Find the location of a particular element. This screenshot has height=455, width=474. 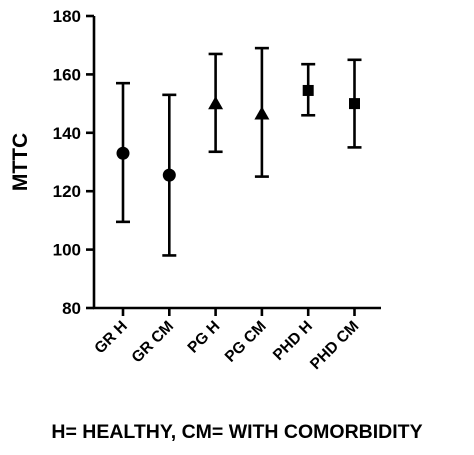

y-tick-label: 80 is located at coordinates (71, 308).